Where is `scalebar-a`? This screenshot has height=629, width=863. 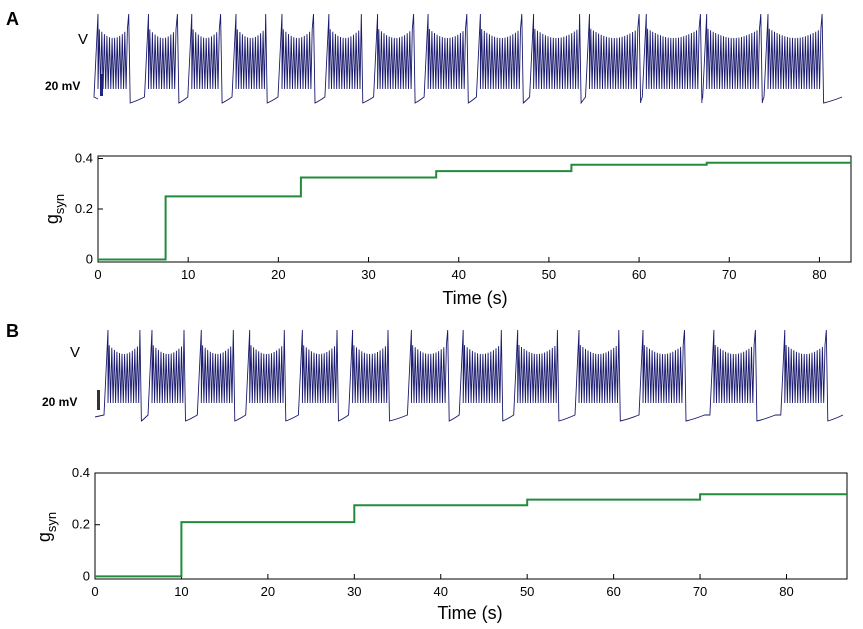
scalebar-a is located at coordinates (101, 85).